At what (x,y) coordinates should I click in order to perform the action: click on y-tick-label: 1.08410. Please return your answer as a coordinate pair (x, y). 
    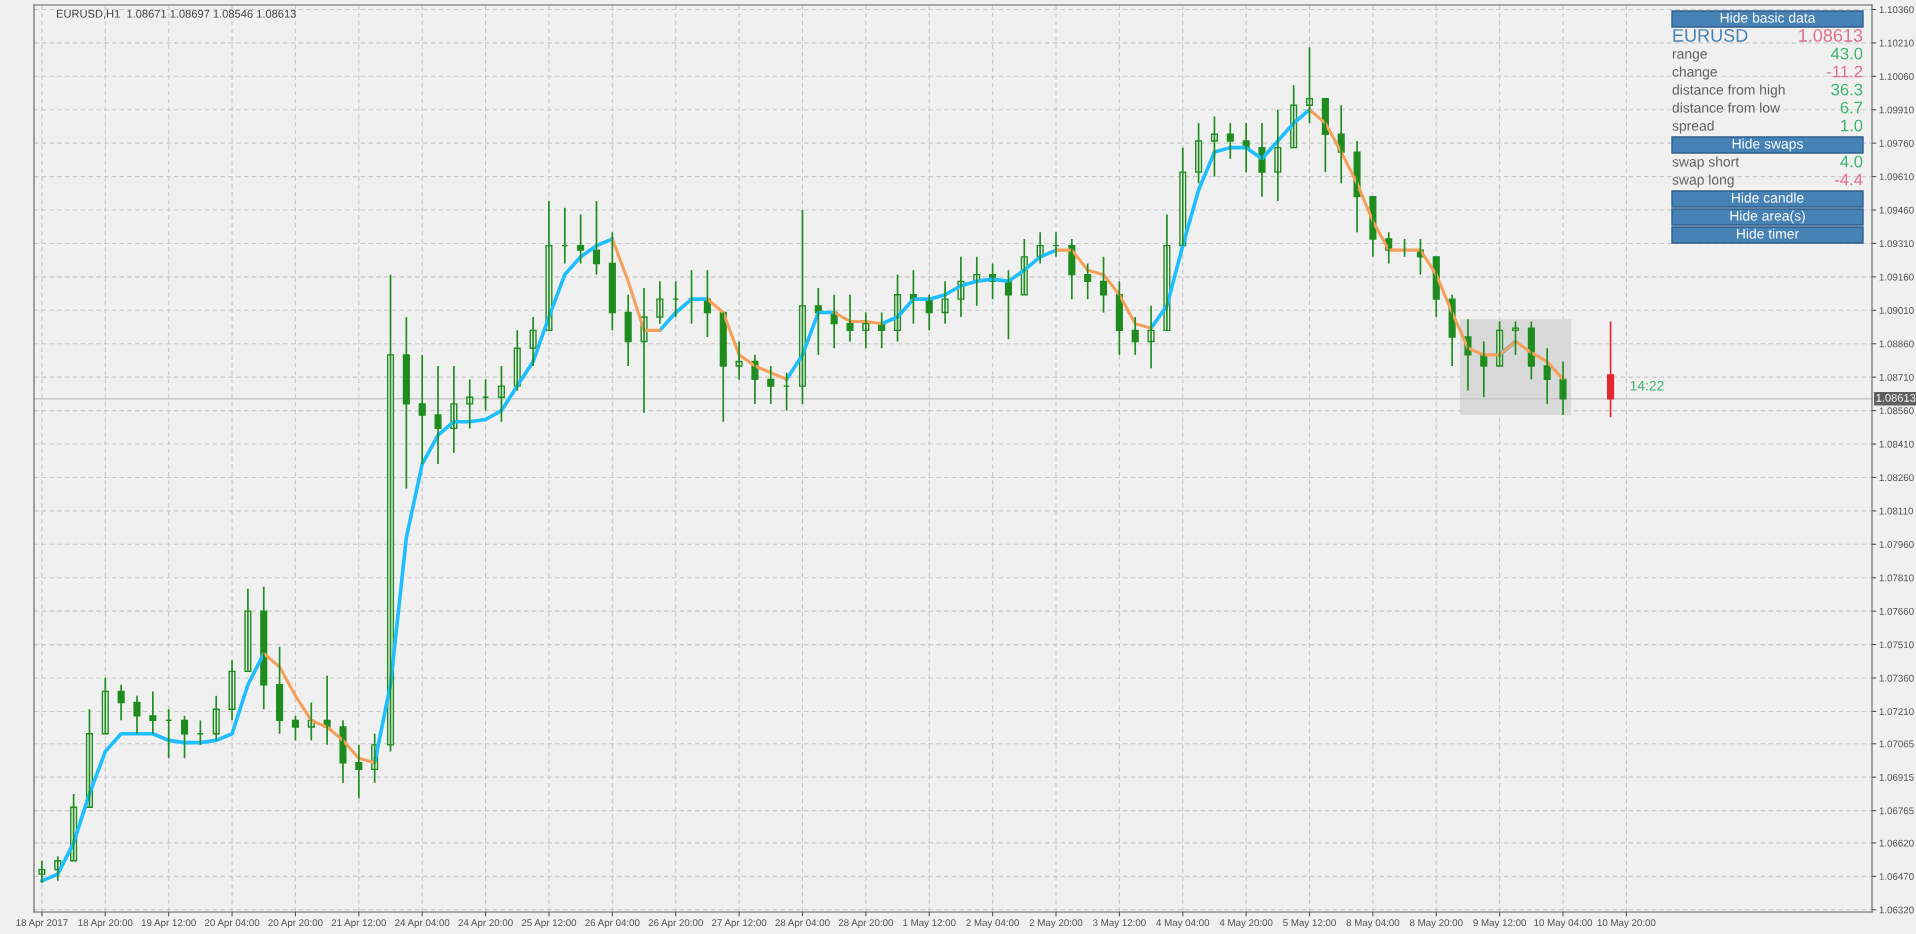
    Looking at the image, I should click on (1896, 444).